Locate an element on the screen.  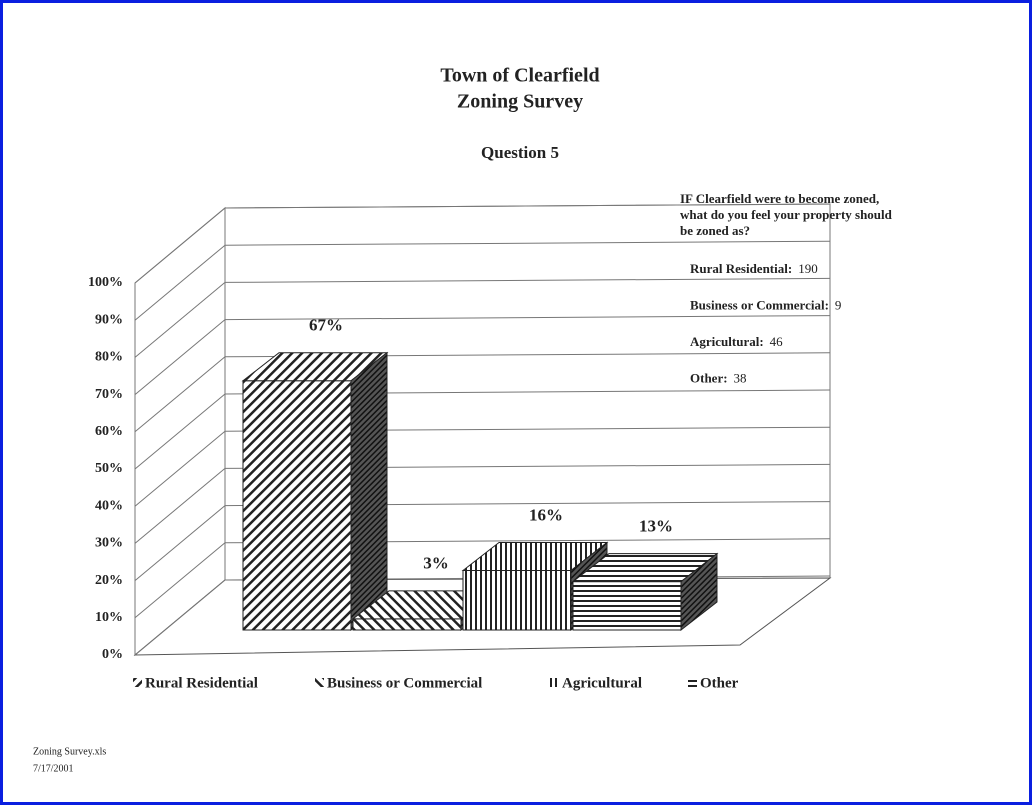
y-tick-label: 90% is located at coordinates (109, 319).